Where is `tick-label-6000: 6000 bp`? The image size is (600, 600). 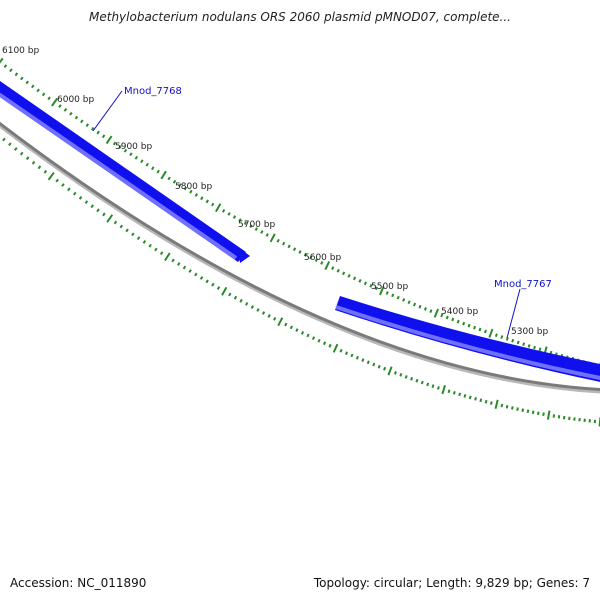
tick-label-6000: 6000 bp is located at coordinates (75, 100).